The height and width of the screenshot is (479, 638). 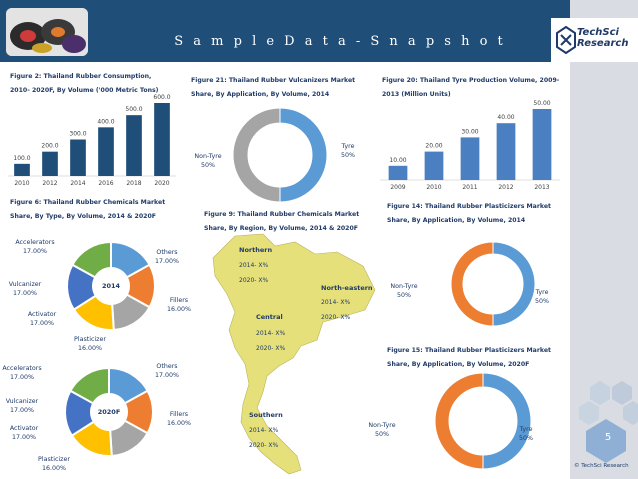 What do you see at coordinates (255, 250) in the screenshot?
I see `region-northern-name: Northern` at bounding box center [255, 250].